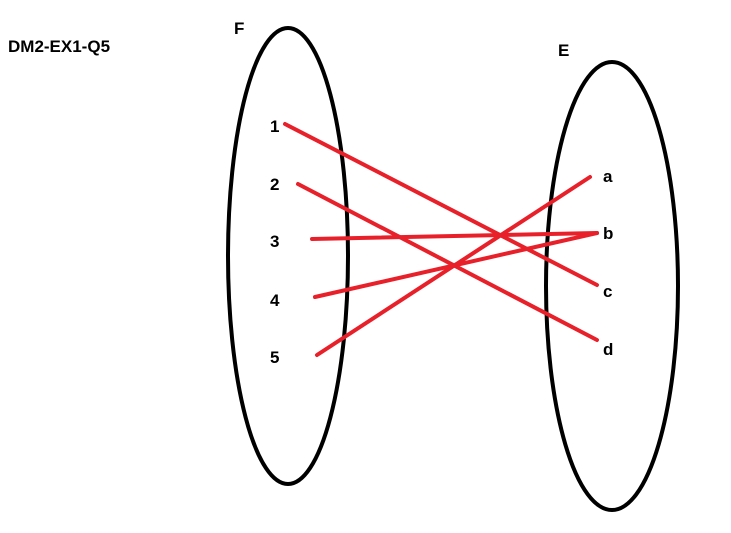 The width and height of the screenshot is (731, 533). What do you see at coordinates (454, 236) in the screenshot?
I see `mapping-line-3-b` at bounding box center [454, 236].